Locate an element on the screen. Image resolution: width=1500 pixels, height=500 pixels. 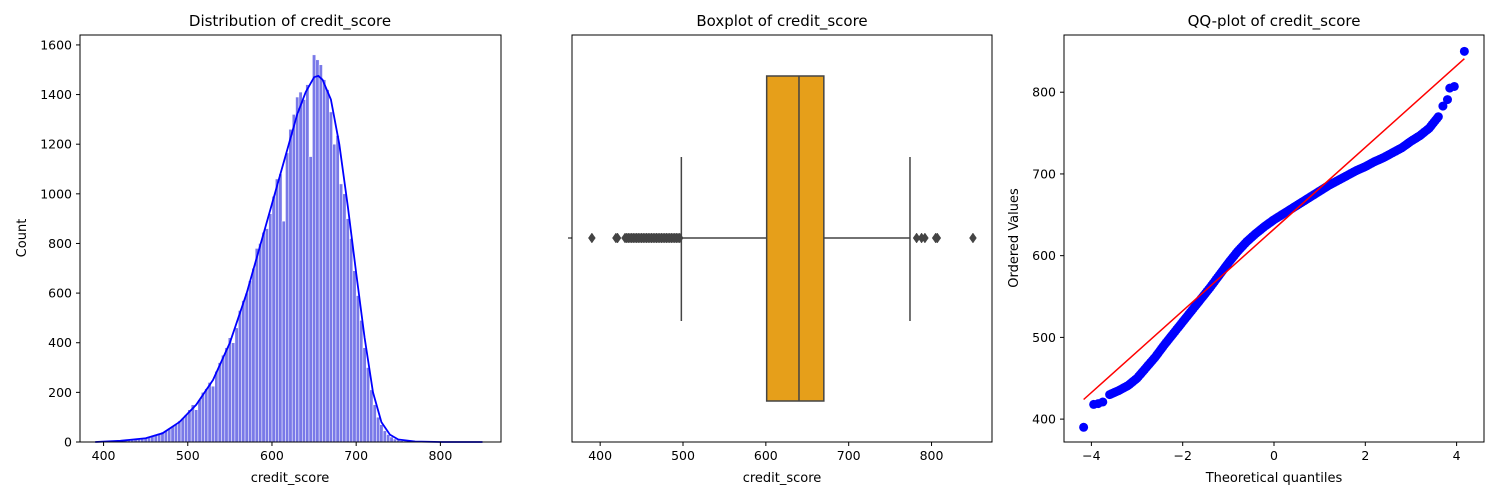
y-tick-label: 1200 is located at coordinates (56, 144).